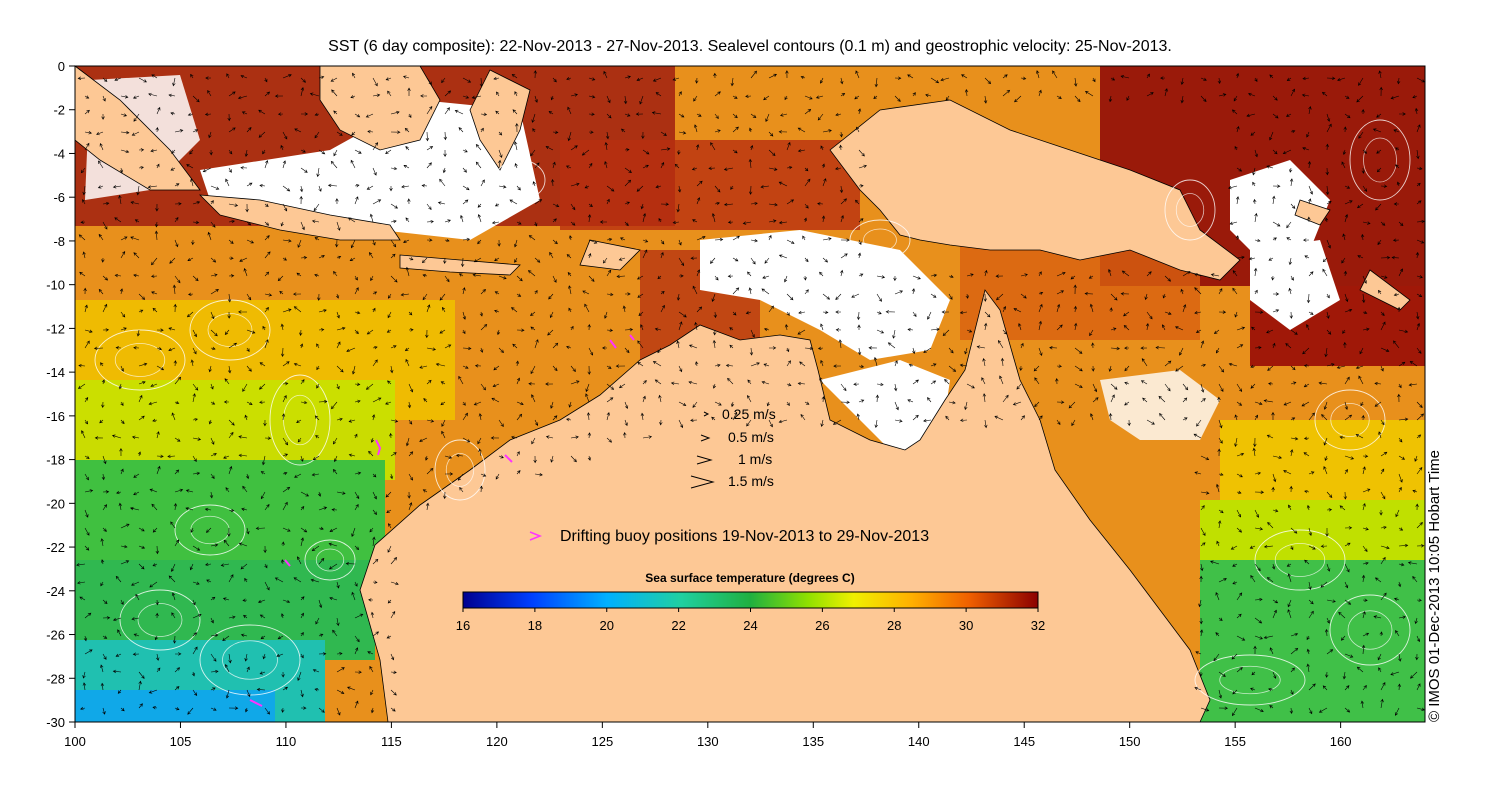 Image resolution: width=1500 pixels, height=790 pixels. I want to click on y-tick-label: -30, so click(55, 722).